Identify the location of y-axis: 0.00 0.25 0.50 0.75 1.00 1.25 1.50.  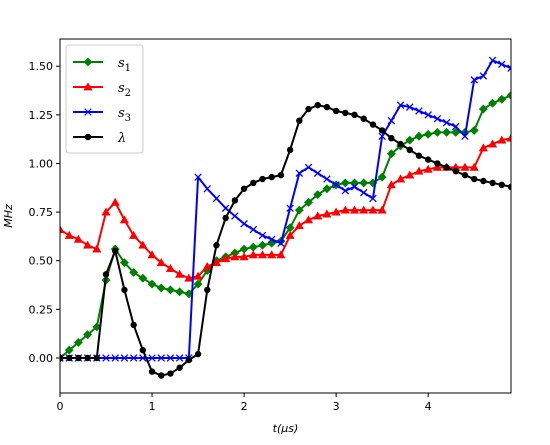
(44, 212).